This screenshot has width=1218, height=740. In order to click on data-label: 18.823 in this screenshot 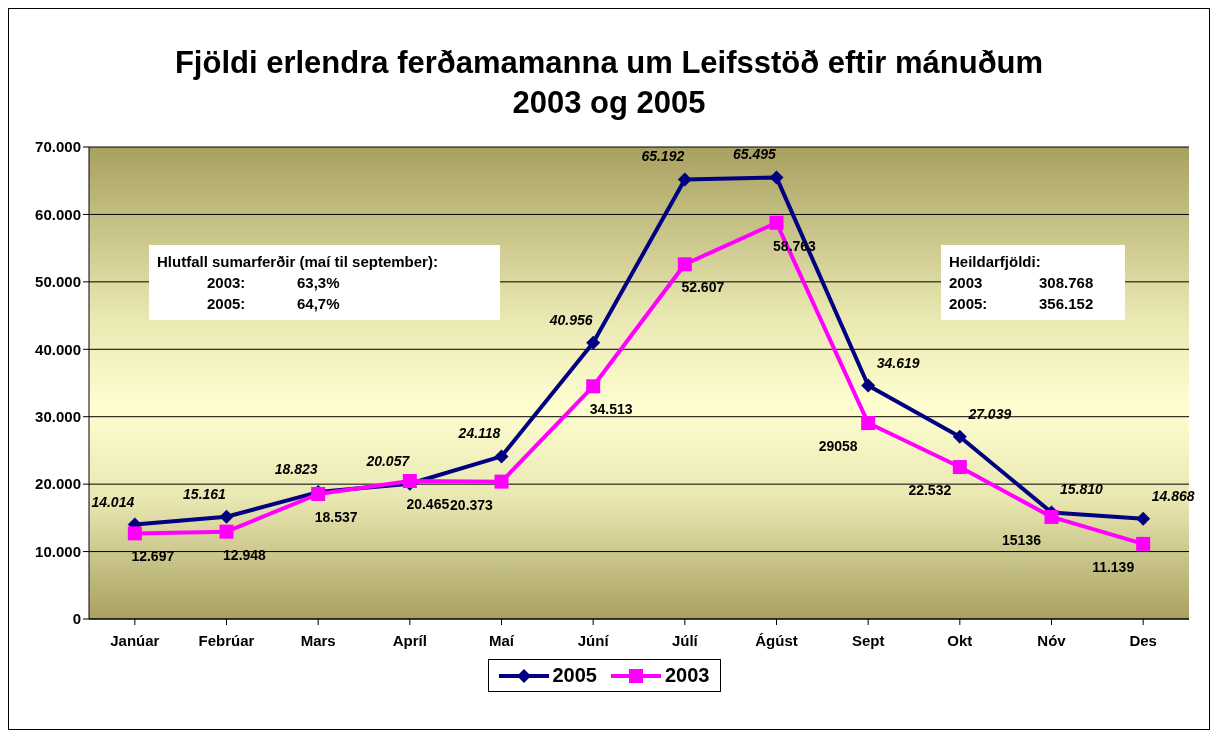, I will do `click(296, 469)`.